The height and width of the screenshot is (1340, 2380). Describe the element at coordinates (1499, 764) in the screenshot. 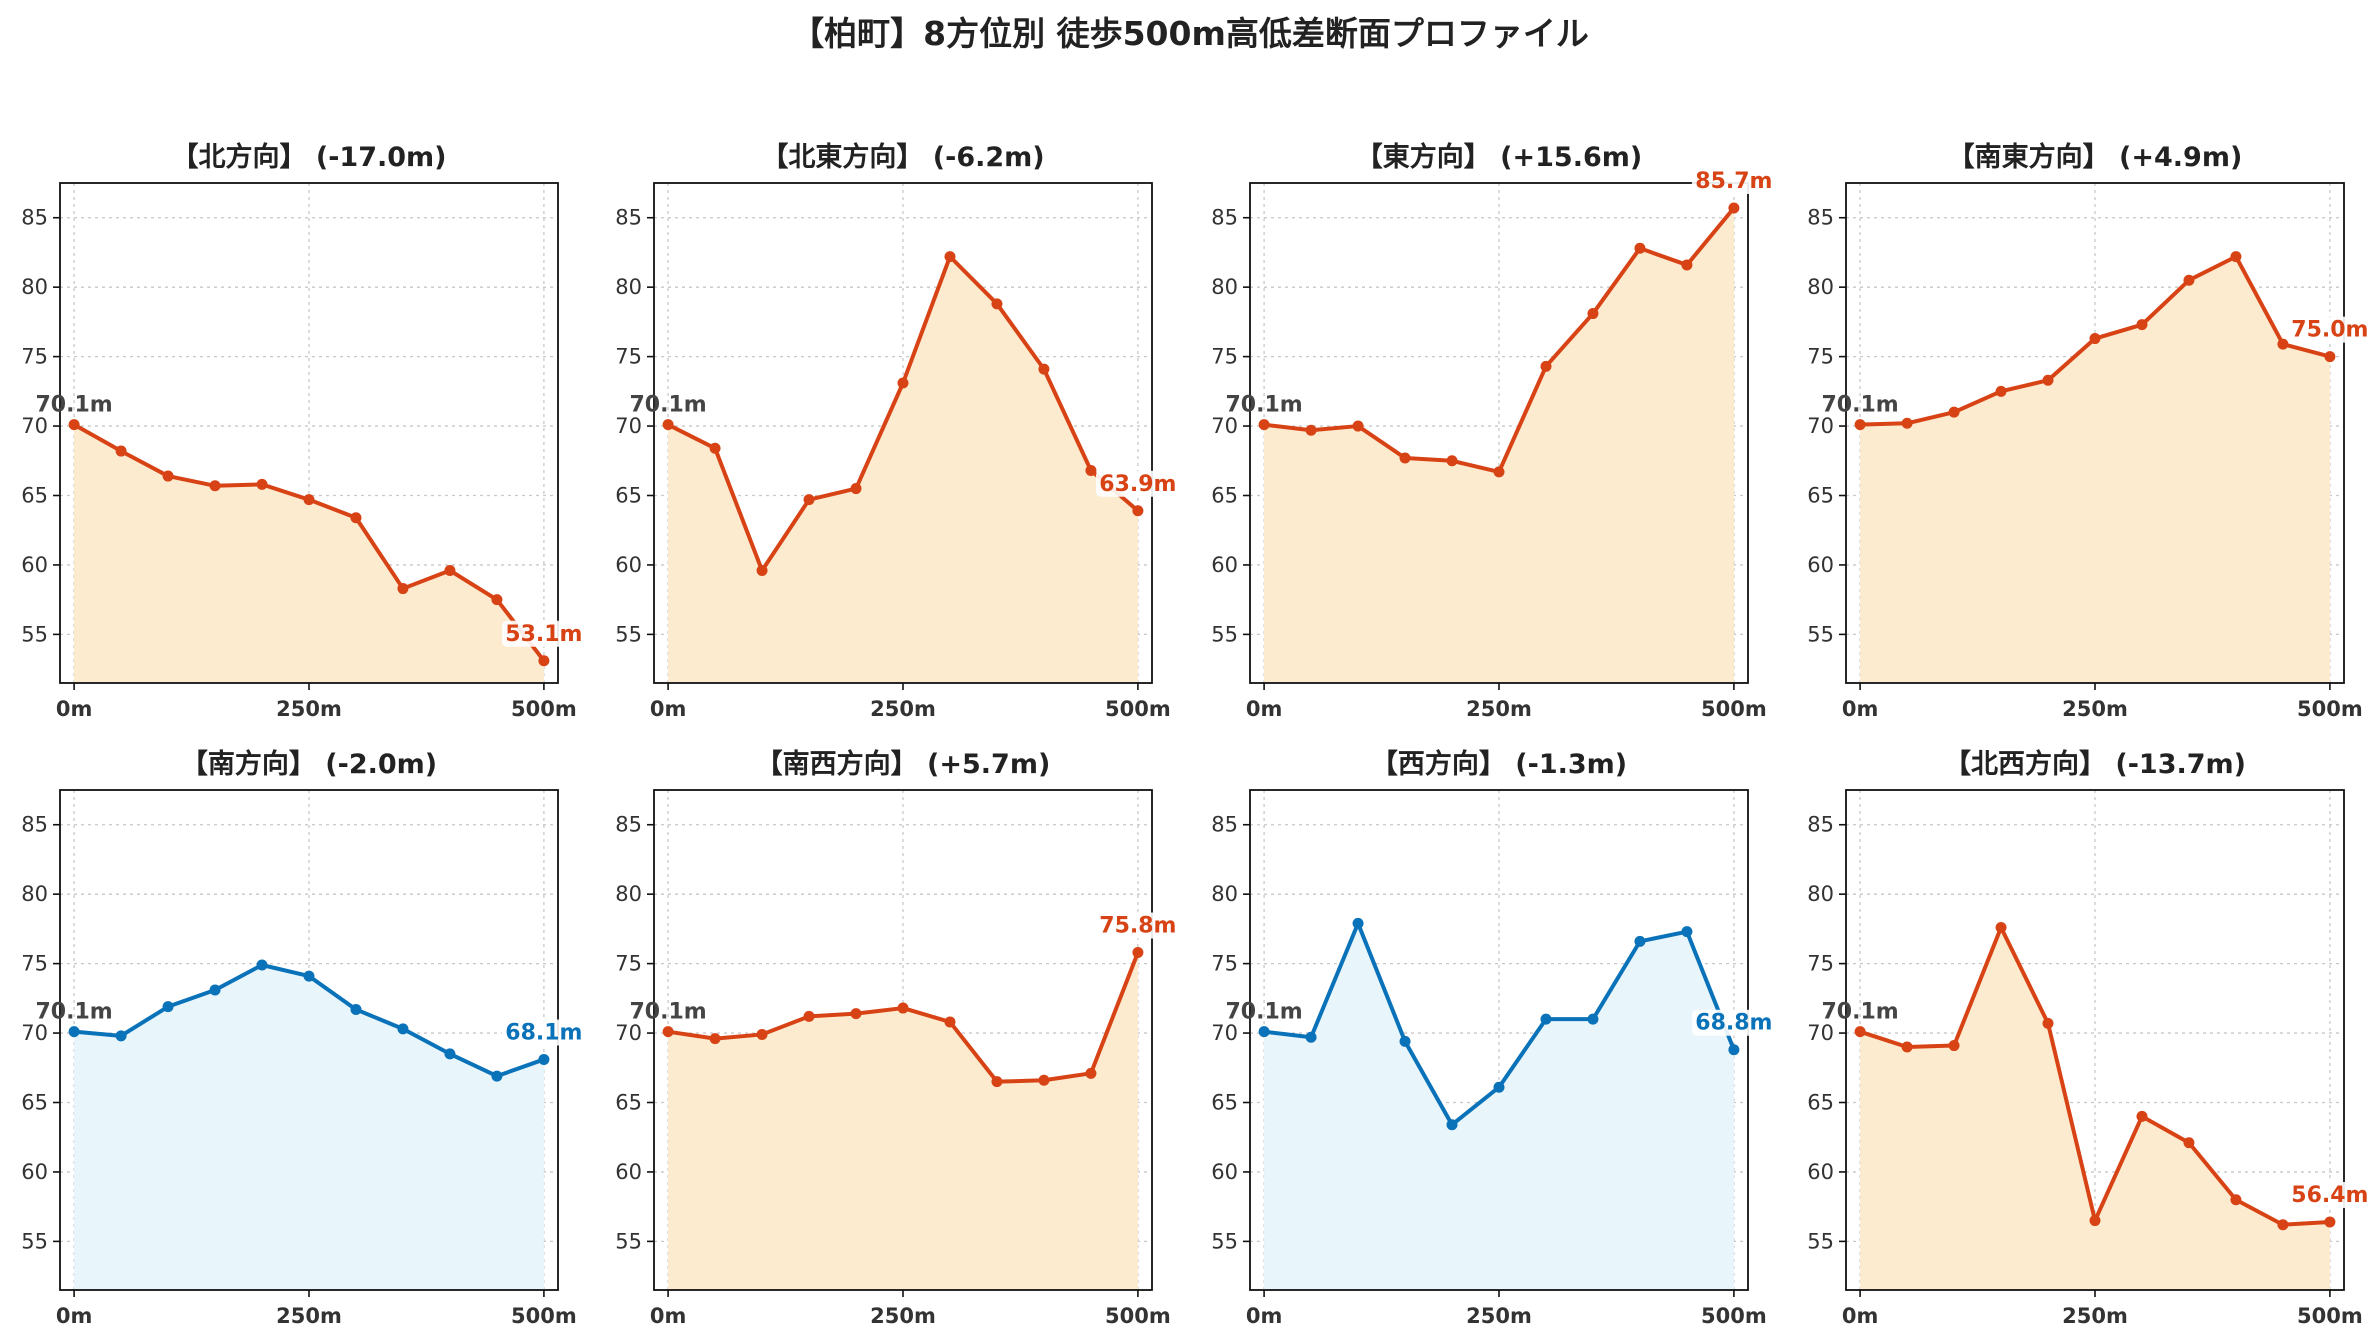

I see `panel-title: 【西方向】 (-1.3m)` at that location.